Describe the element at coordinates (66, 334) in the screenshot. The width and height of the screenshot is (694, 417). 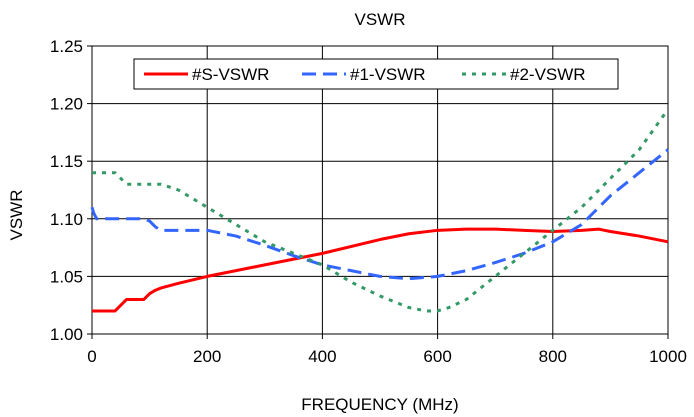
I see `y-tick-label: 1.00` at that location.